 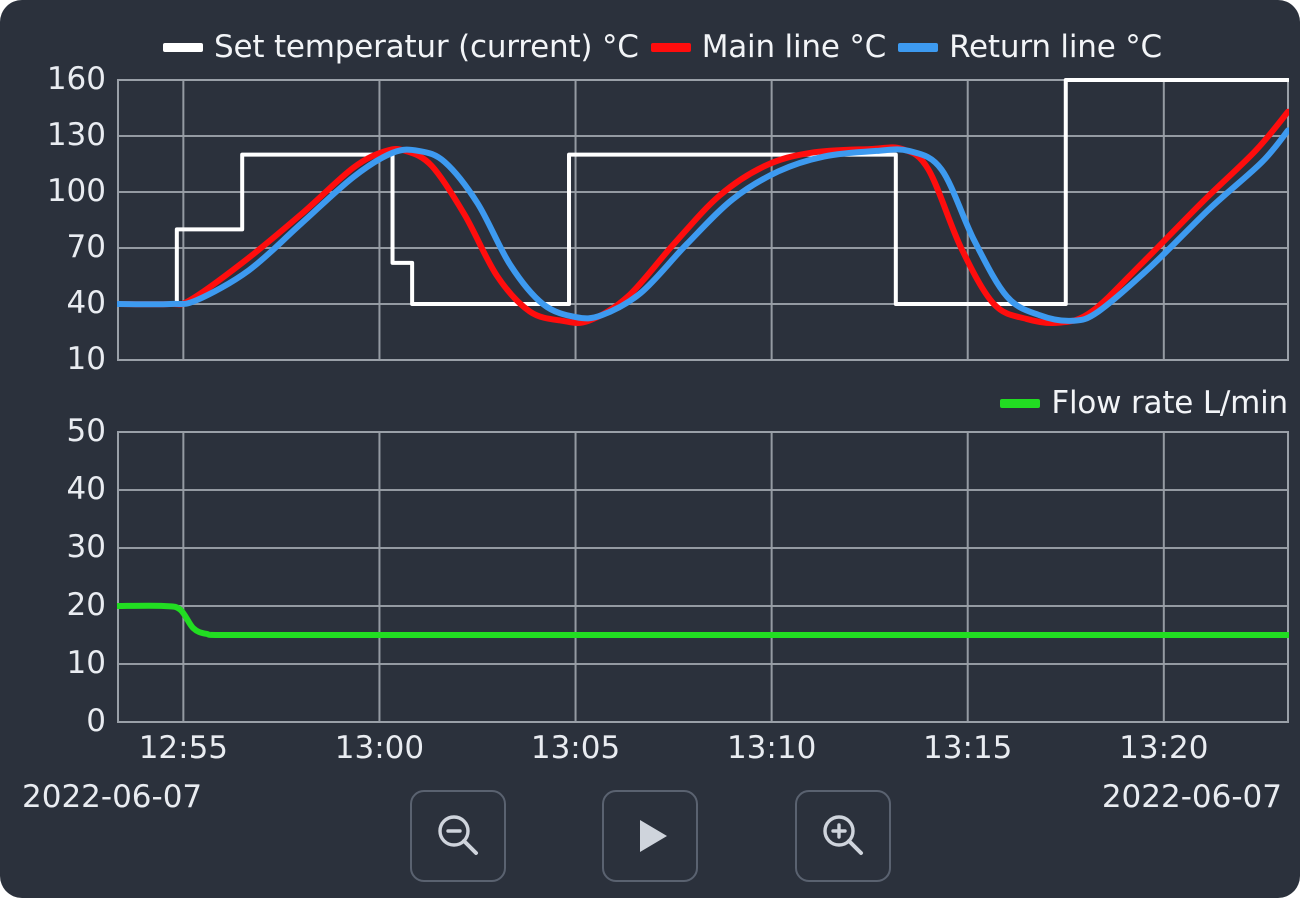 What do you see at coordinates (1191, 797) in the screenshot?
I see `range-end-date: 2022-06-07` at bounding box center [1191, 797].